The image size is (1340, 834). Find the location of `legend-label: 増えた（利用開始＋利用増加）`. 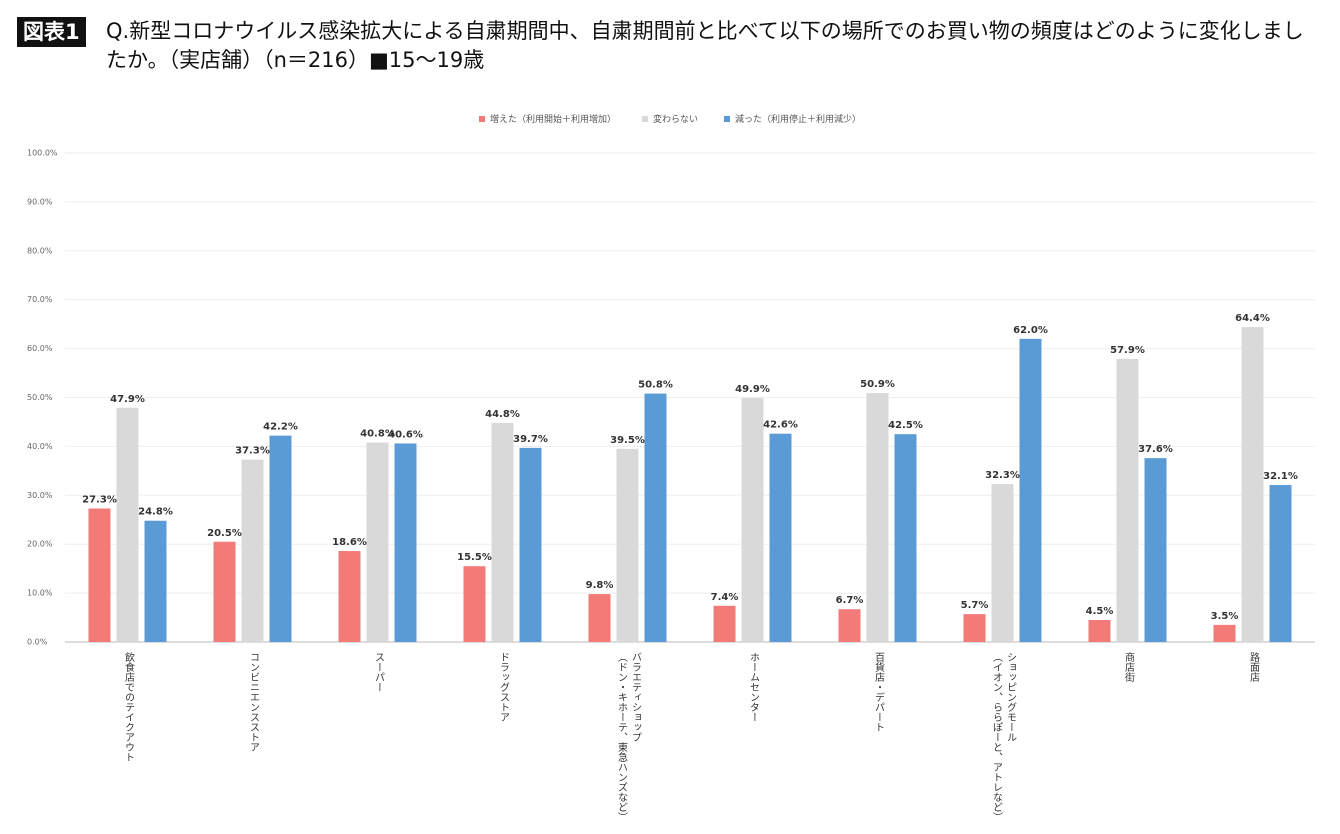

legend-label: 増えた（利用開始＋利用増加） is located at coordinates (552, 120).